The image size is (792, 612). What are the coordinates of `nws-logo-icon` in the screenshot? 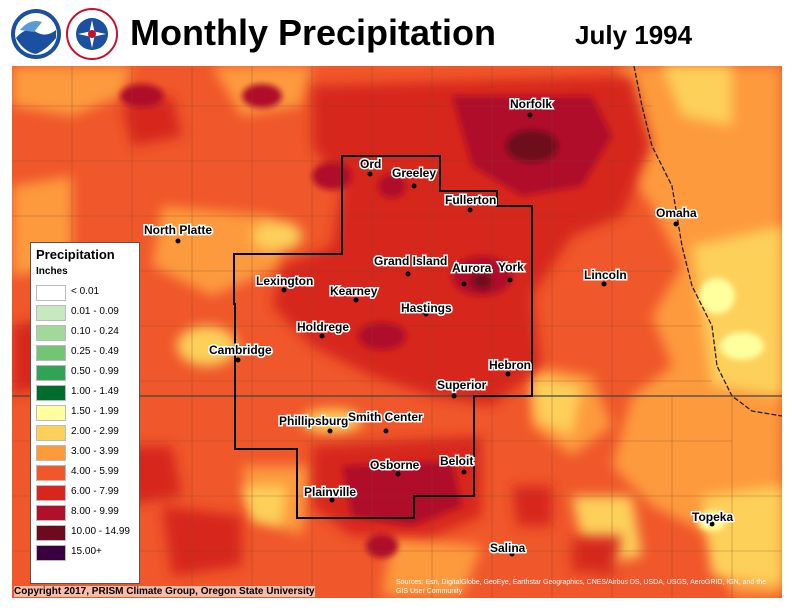 It's located at (92, 34).